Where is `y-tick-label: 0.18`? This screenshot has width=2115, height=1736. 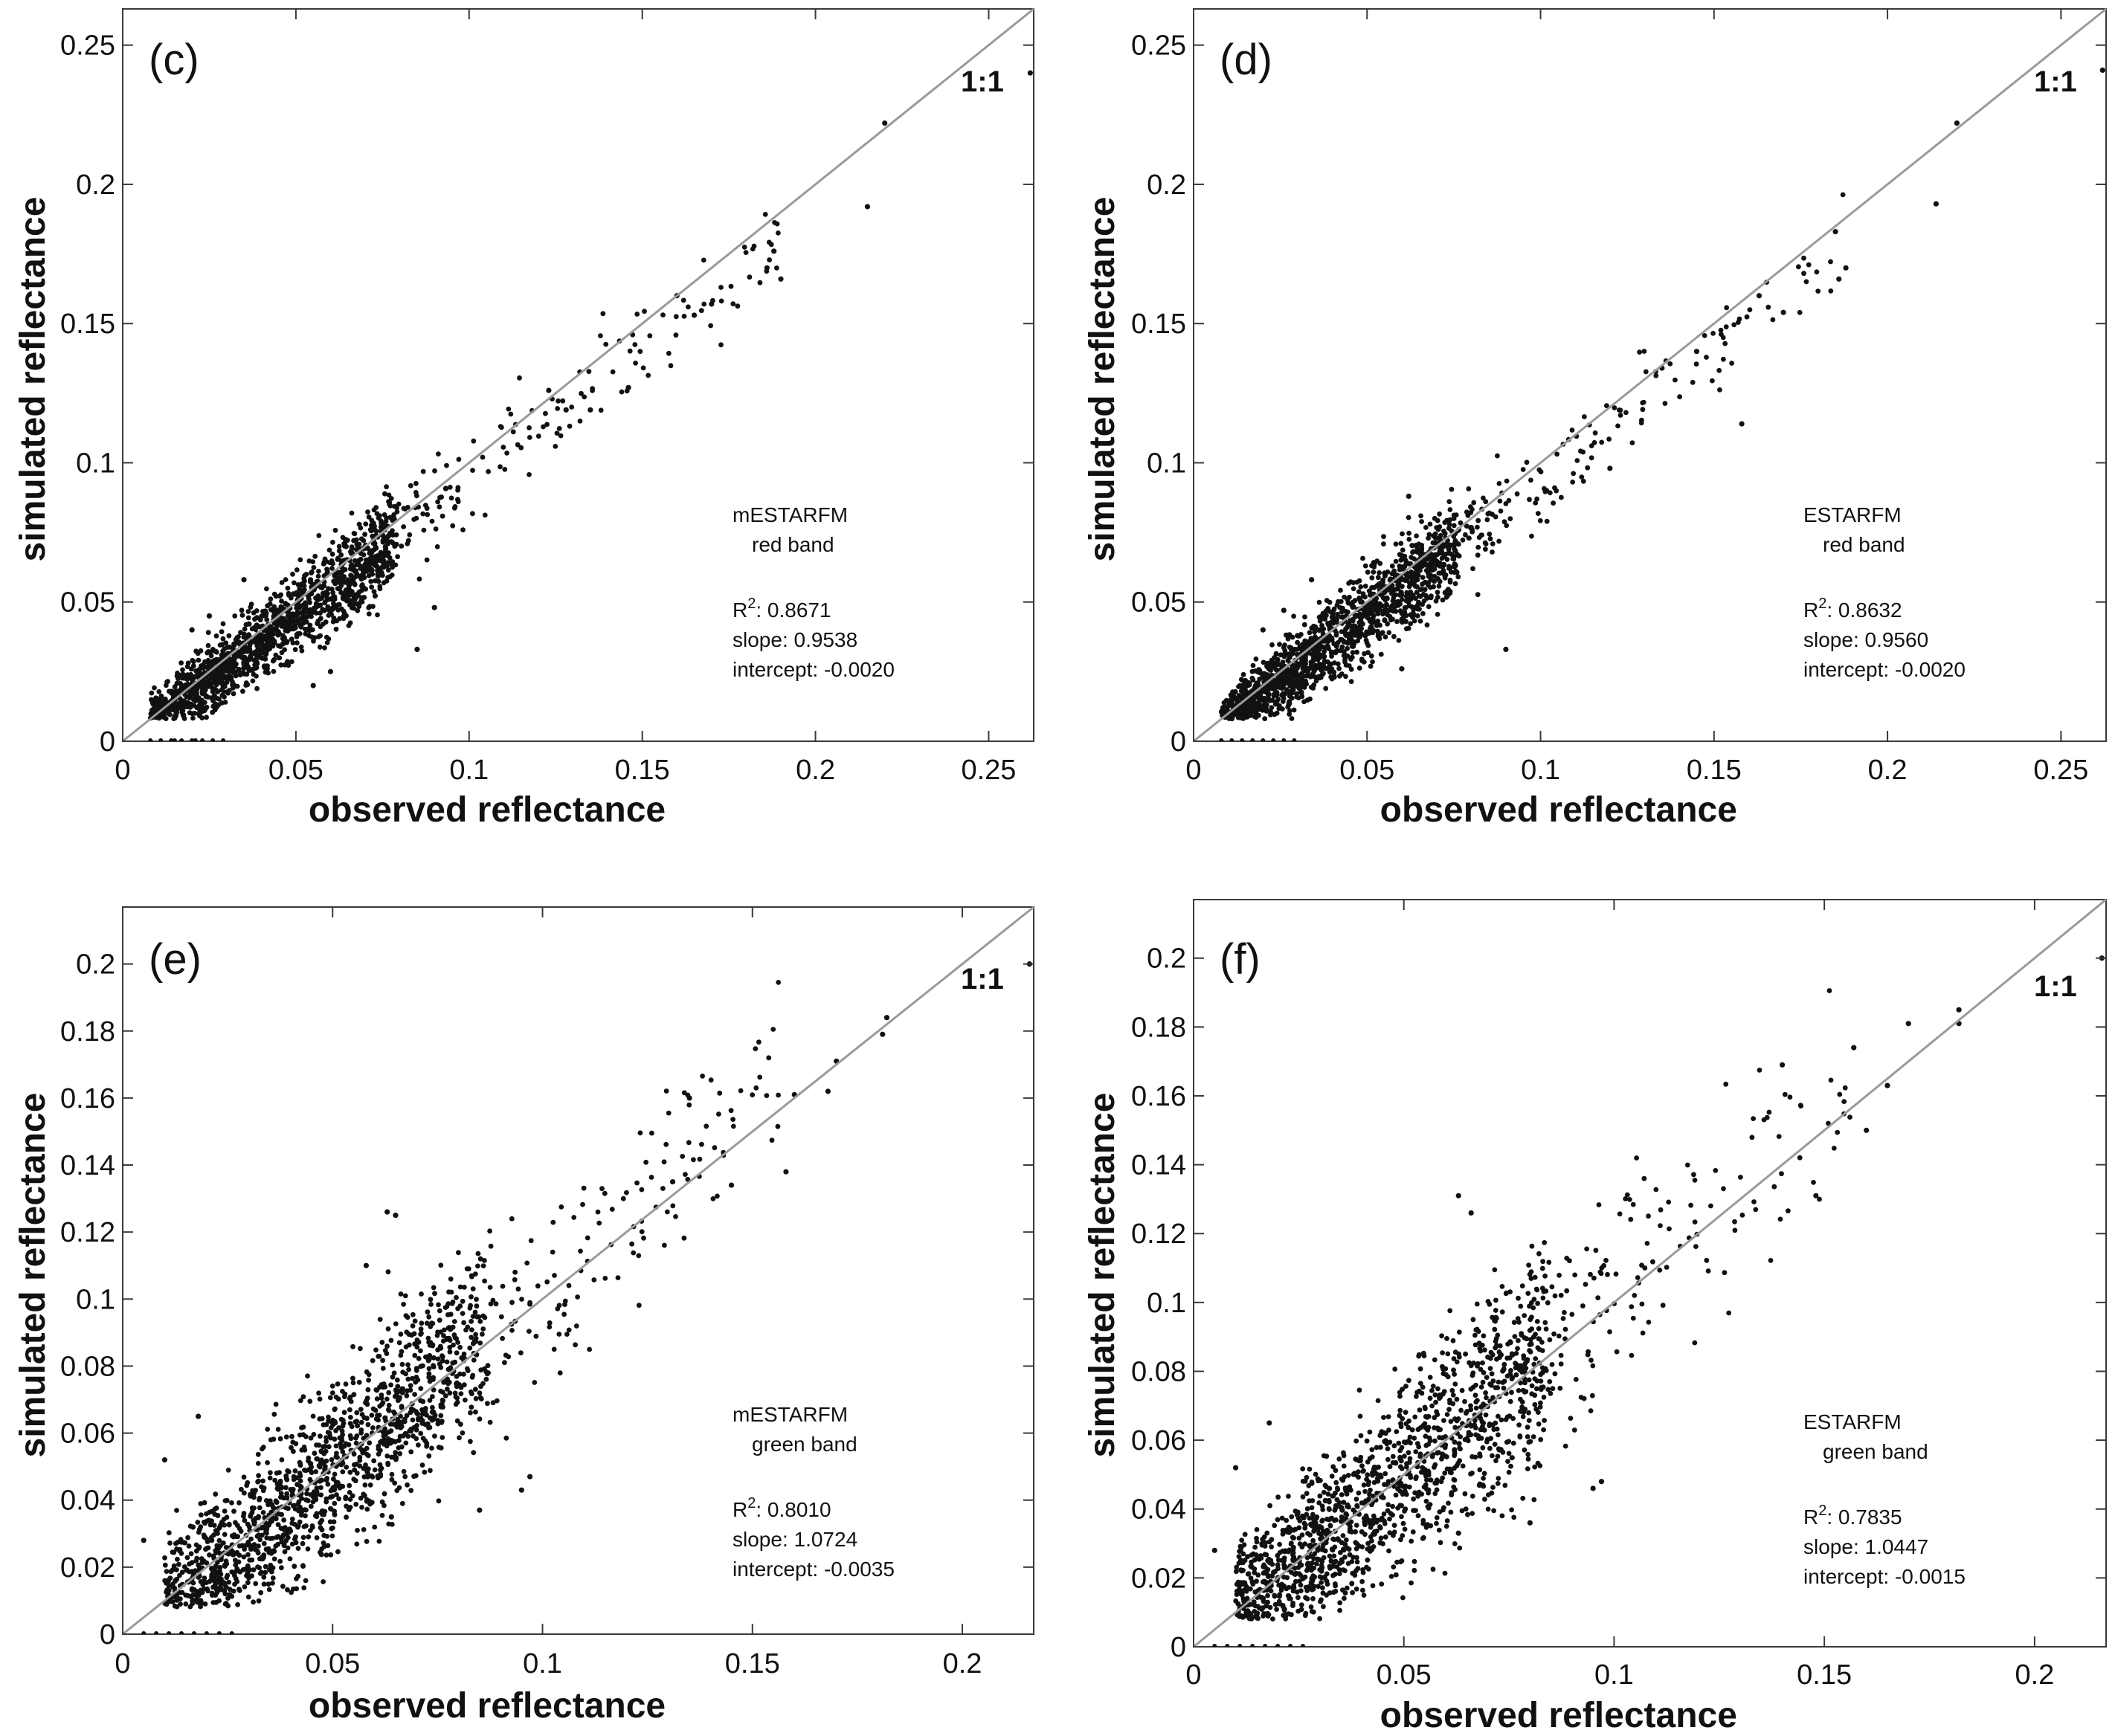 y-tick-label: 0.18 is located at coordinates (87, 1032).